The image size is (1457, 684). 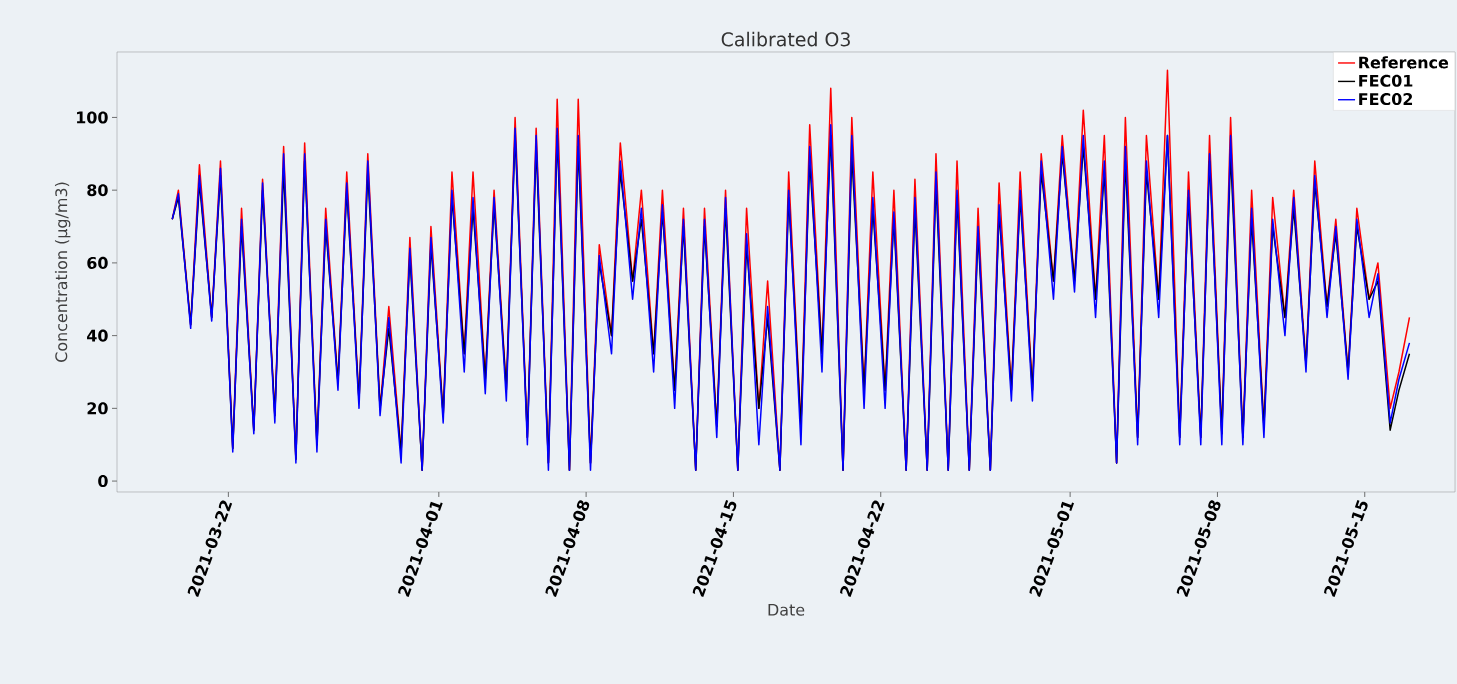 What do you see at coordinates (786, 609) in the screenshot?
I see `x-axis-title: Date` at bounding box center [786, 609].